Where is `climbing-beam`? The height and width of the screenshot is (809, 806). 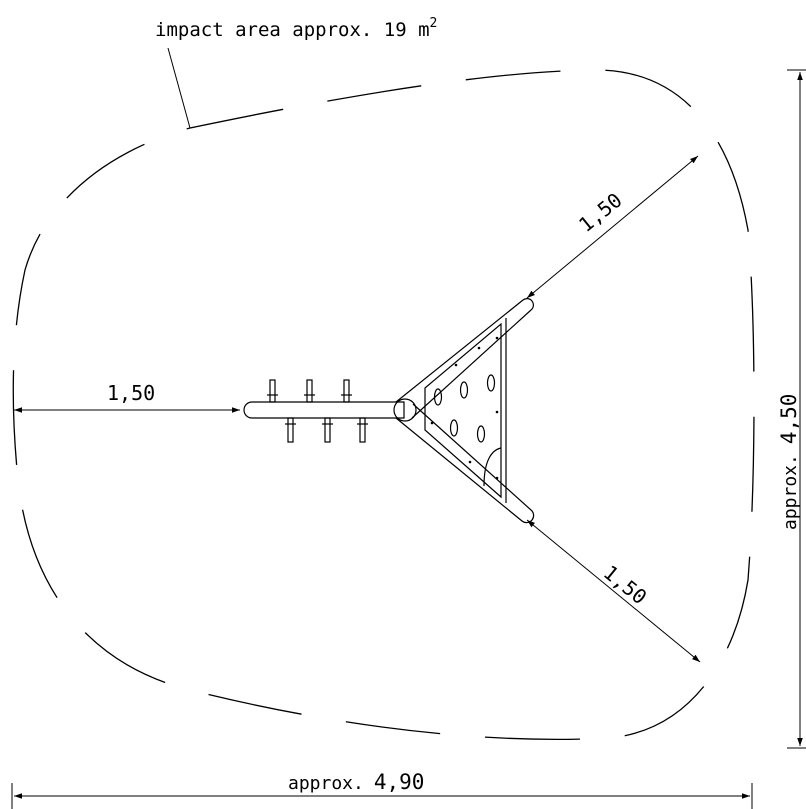
climbing-beam is located at coordinates (324, 411).